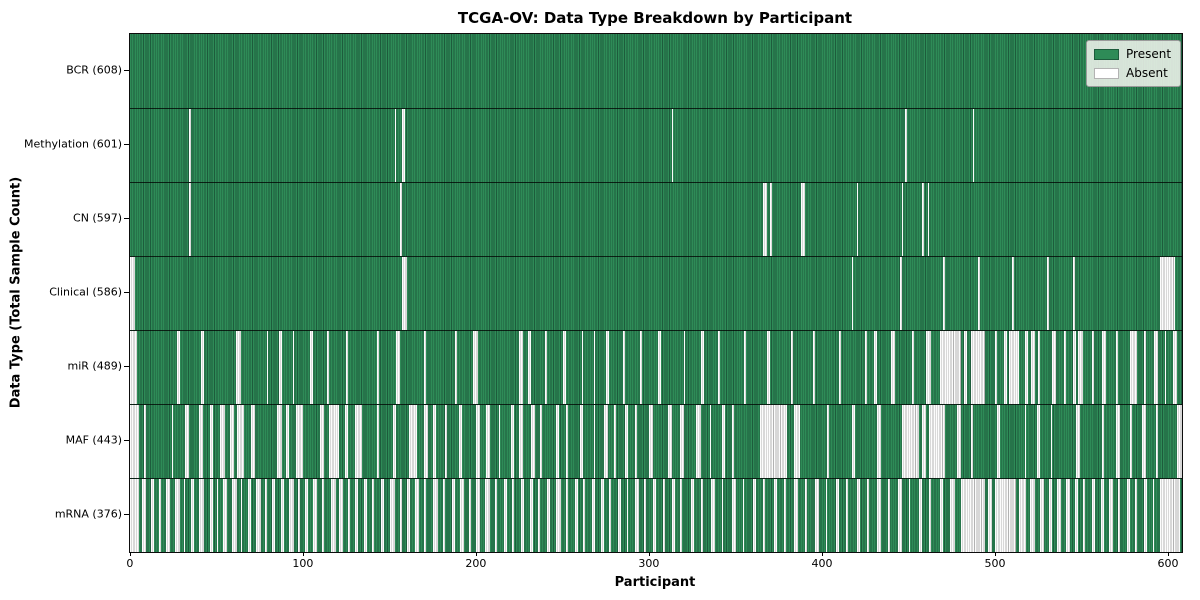  Describe the element at coordinates (88, 514) in the screenshot. I see `y-tick-label: mRNA (376)` at that location.